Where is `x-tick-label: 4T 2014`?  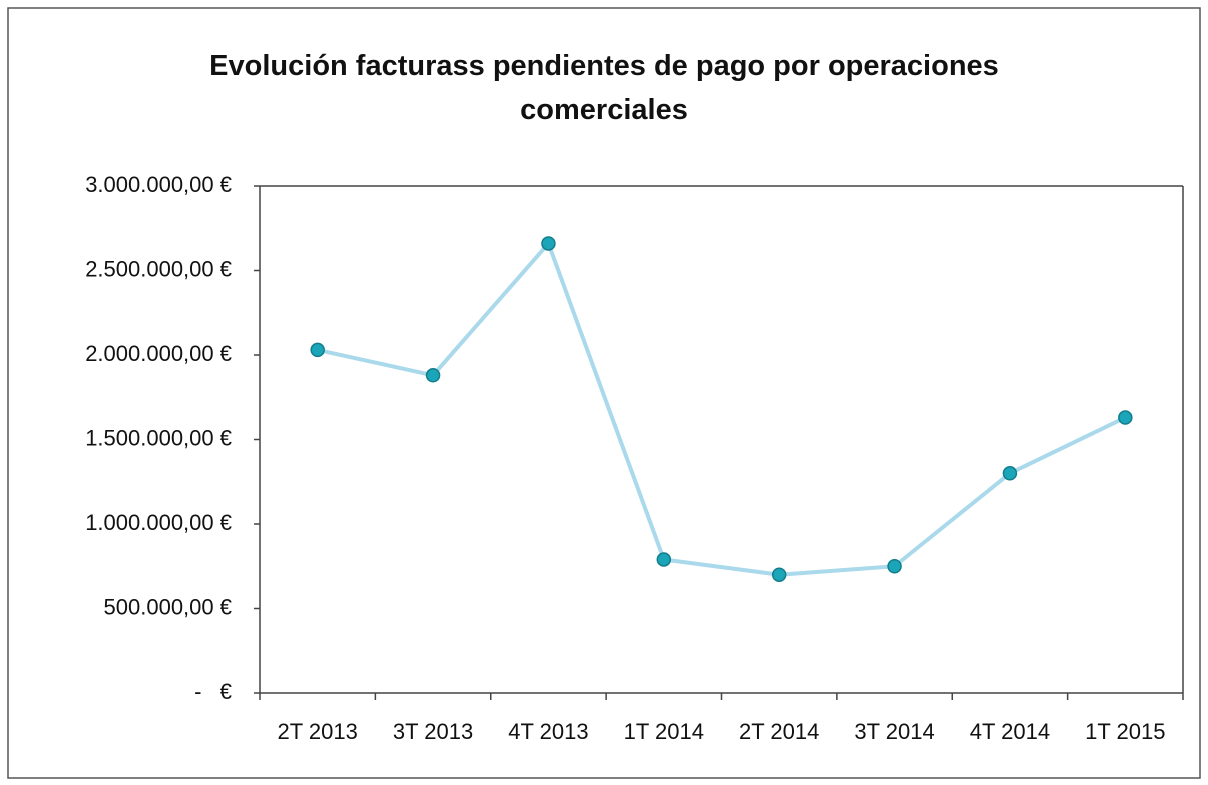
x-tick-label: 4T 2014 is located at coordinates (1010, 731).